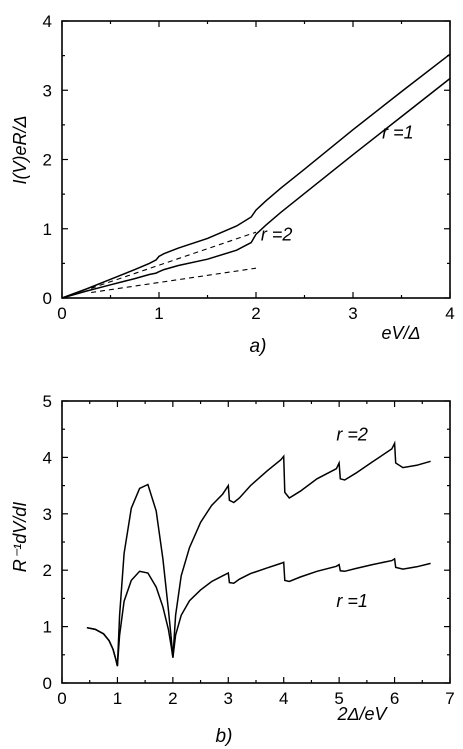  I want to click on chart-a-xlabel: eV/Δ, so click(400, 333).